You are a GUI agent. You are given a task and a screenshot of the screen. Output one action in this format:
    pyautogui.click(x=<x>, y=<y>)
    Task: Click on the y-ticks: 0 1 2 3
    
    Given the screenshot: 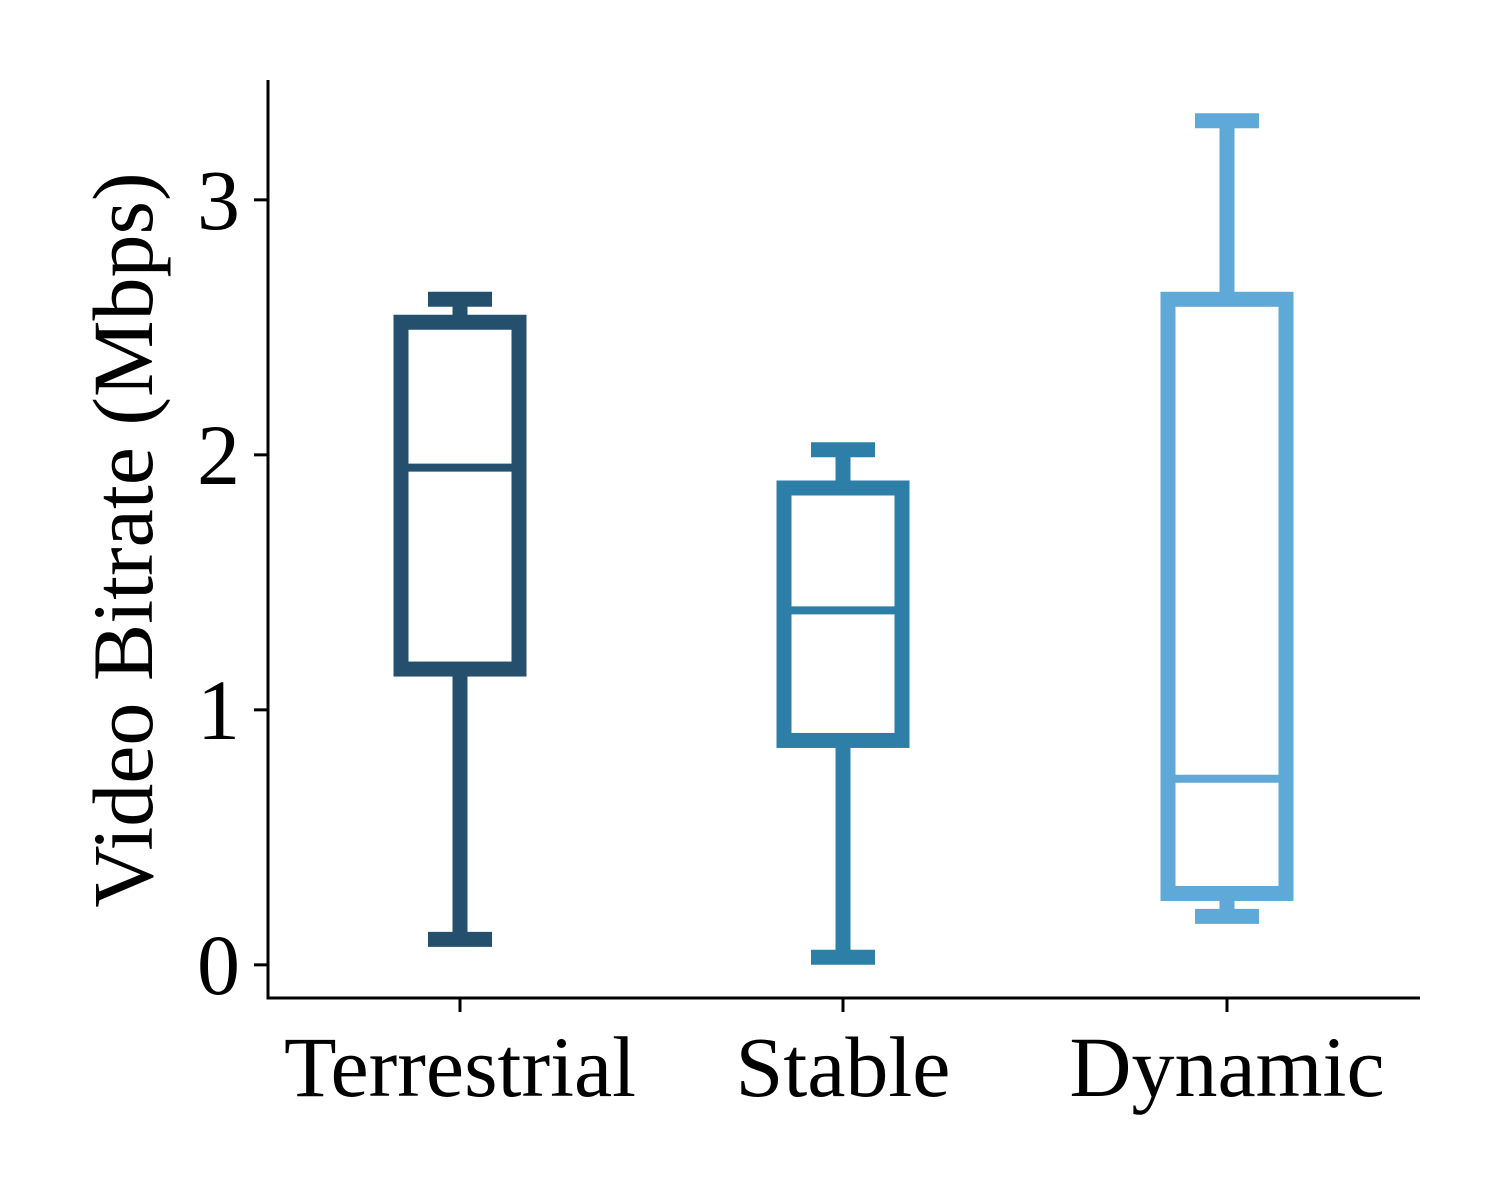 What is the action you would take?
    pyautogui.click(x=232, y=582)
    